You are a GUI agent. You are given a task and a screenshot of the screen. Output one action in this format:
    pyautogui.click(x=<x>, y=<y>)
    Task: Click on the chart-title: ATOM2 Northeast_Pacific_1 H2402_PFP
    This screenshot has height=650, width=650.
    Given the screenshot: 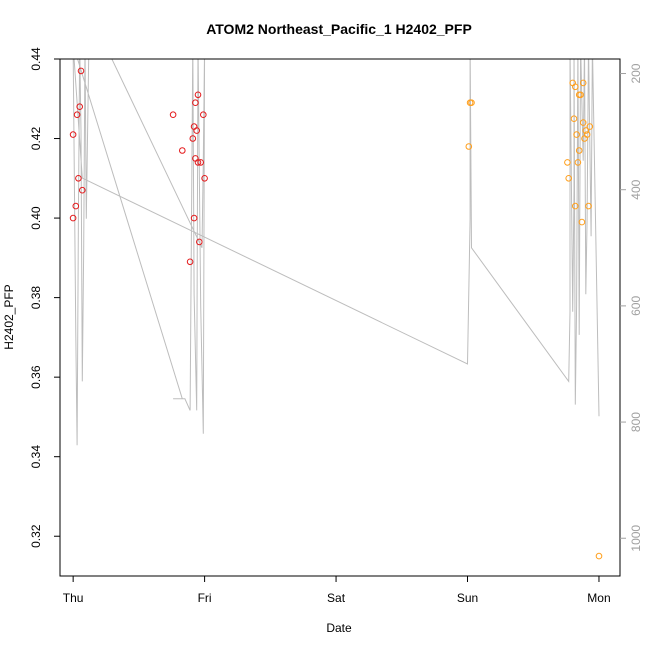 What is the action you would take?
    pyautogui.click(x=339, y=29)
    